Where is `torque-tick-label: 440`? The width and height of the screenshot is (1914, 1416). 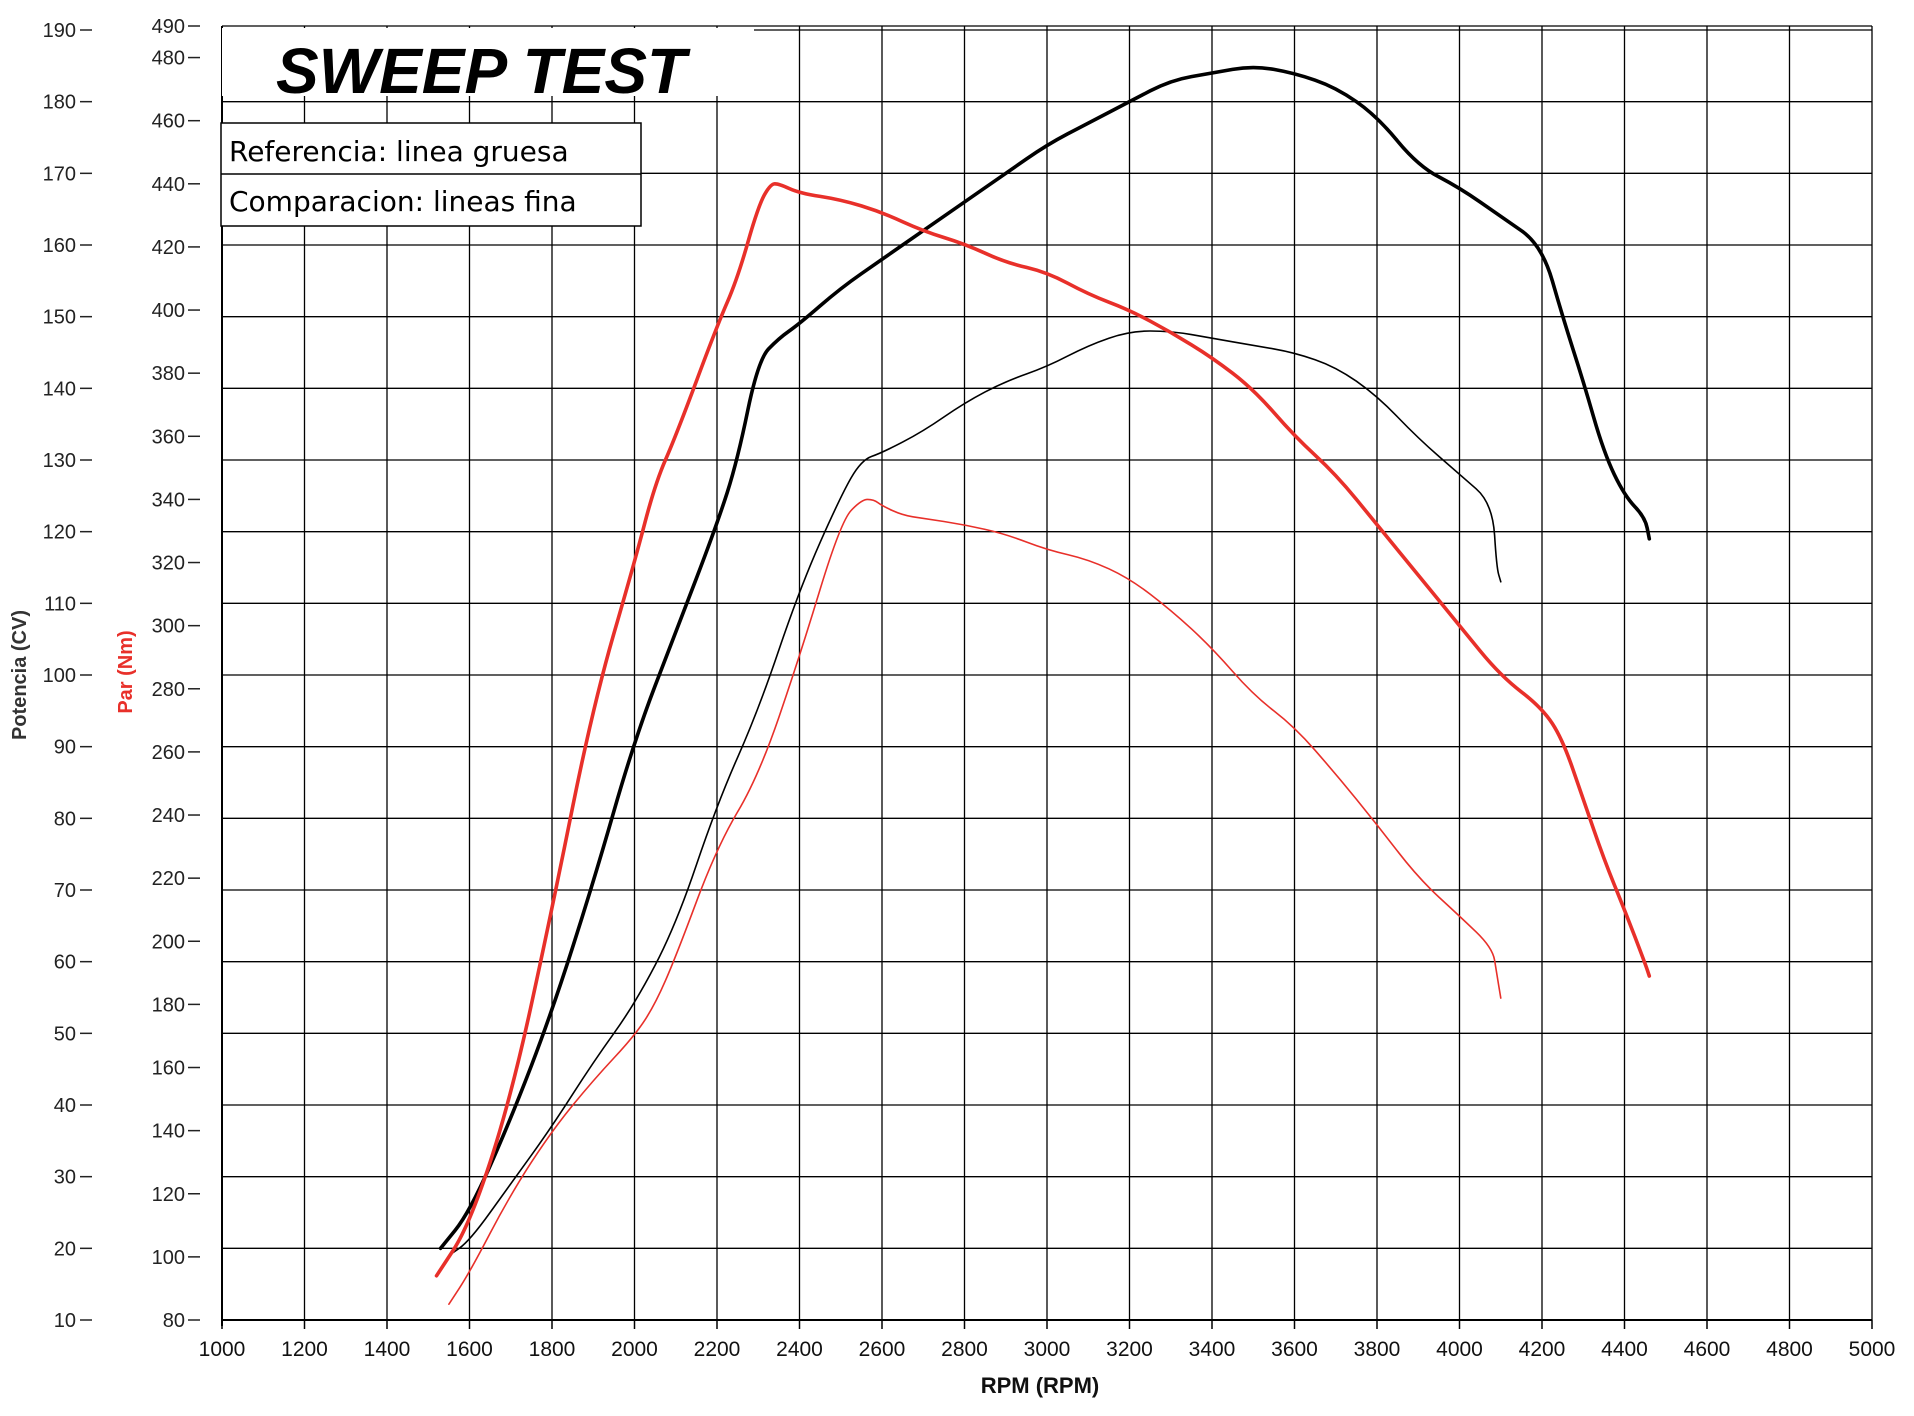 torque-tick-label: 440 is located at coordinates (168, 185).